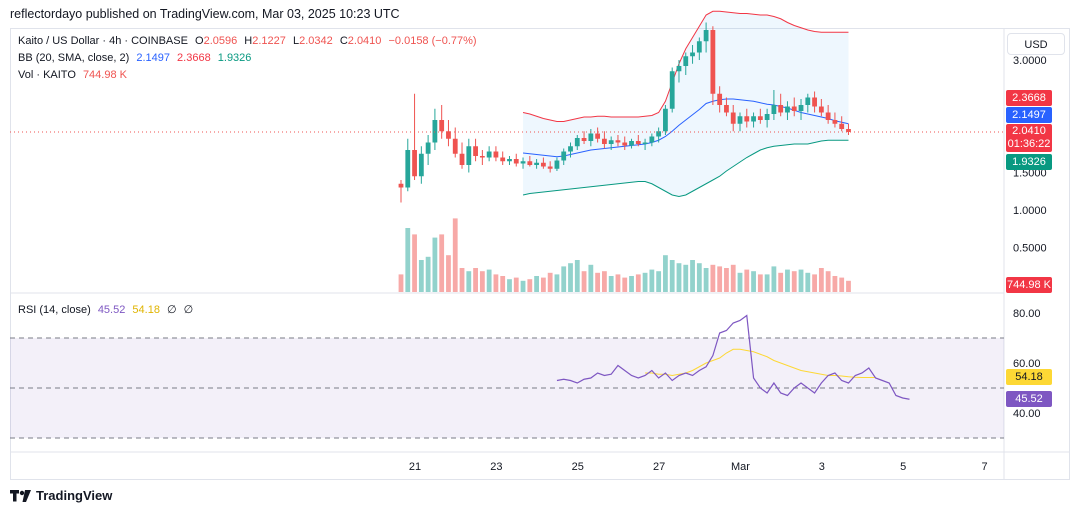 This screenshot has width=1080, height=515. What do you see at coordinates (265, 41) in the screenshot?
I see `ohlc-high: H2.1227` at bounding box center [265, 41].